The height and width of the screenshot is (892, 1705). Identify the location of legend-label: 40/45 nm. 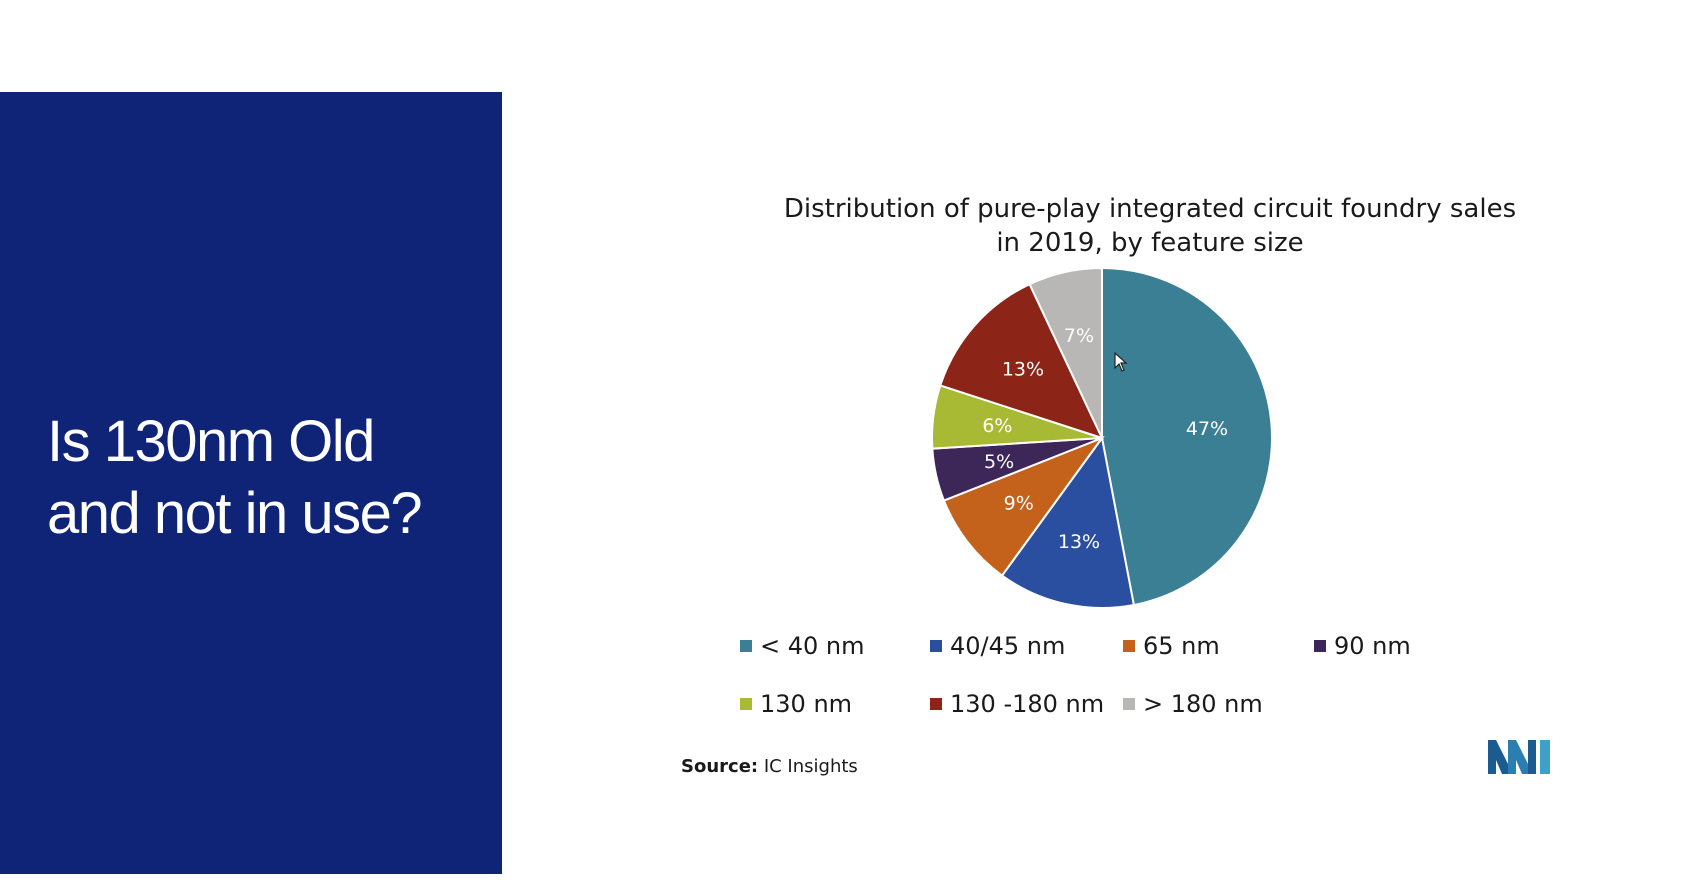
(1008, 646).